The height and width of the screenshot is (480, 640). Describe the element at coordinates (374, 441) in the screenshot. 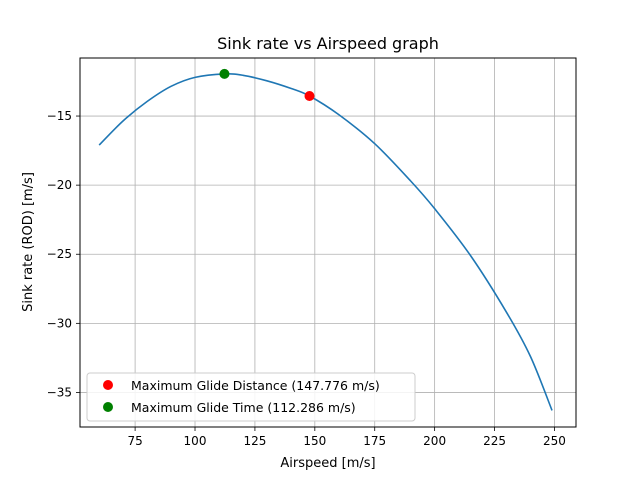

I see `x-tick-label: 175` at that location.